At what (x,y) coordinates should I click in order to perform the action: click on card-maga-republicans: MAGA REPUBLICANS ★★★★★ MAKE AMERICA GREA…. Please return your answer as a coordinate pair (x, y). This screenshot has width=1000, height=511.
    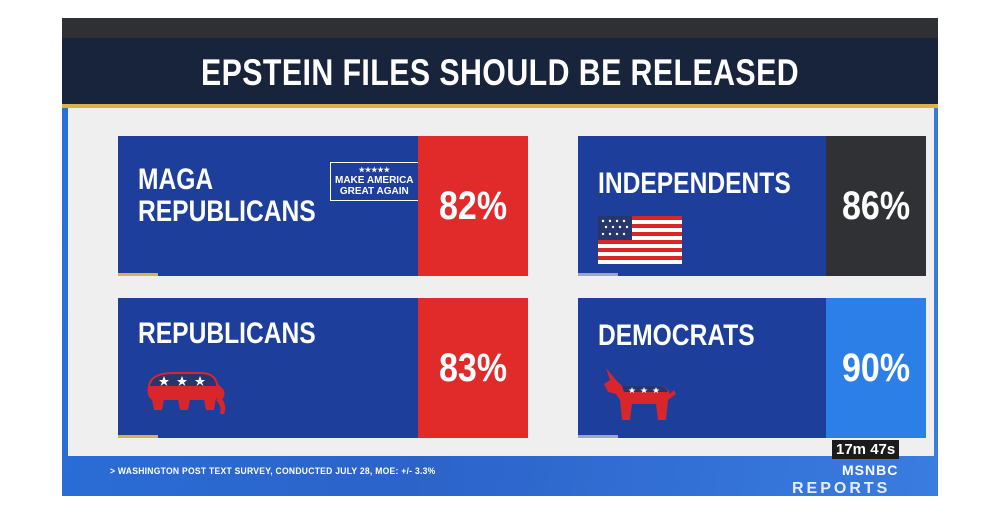
    Looking at the image, I should click on (323, 206).